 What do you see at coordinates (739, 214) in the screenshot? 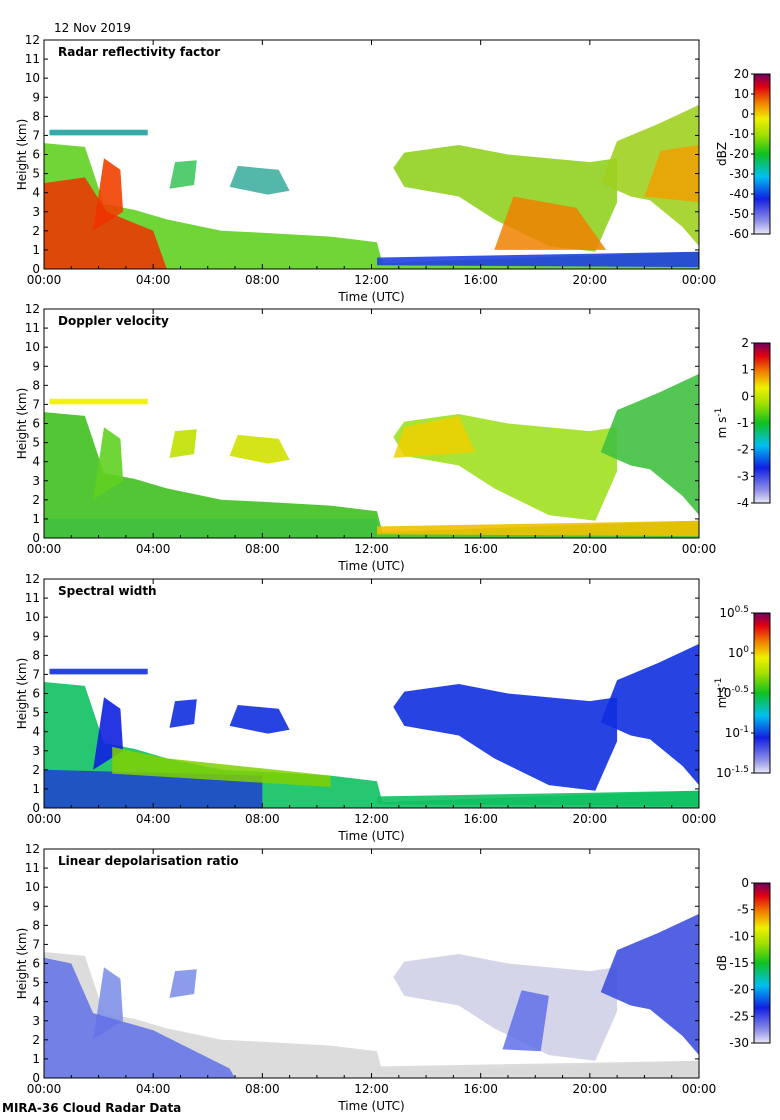
I see `colorbar-tick-label: -50` at bounding box center [739, 214].